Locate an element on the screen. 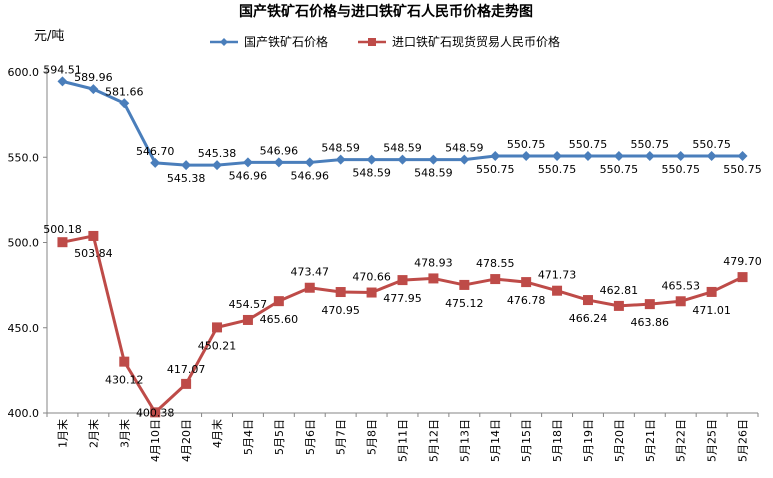 Image resolution: width=773 pixels, height=478 pixels. data-label: 417.07 is located at coordinates (186, 369).